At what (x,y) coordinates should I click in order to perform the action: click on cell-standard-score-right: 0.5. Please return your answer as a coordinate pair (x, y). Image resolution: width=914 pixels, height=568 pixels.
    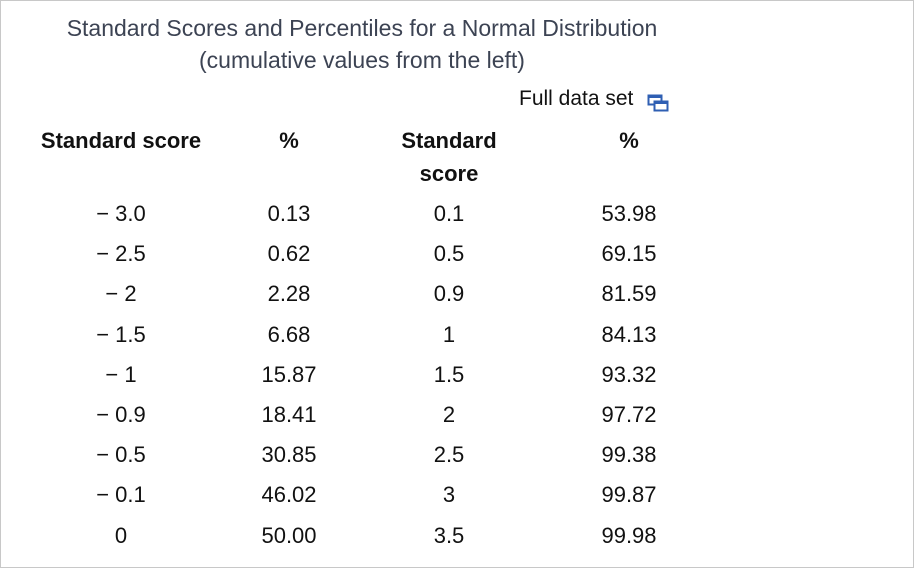
    Looking at the image, I should click on (449, 253).